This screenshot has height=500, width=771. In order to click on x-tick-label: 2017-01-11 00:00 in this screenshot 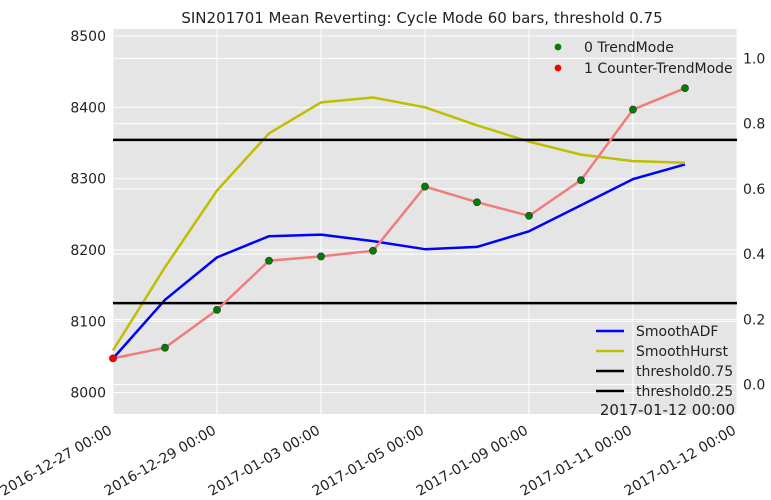, I will do `click(576, 461)`.